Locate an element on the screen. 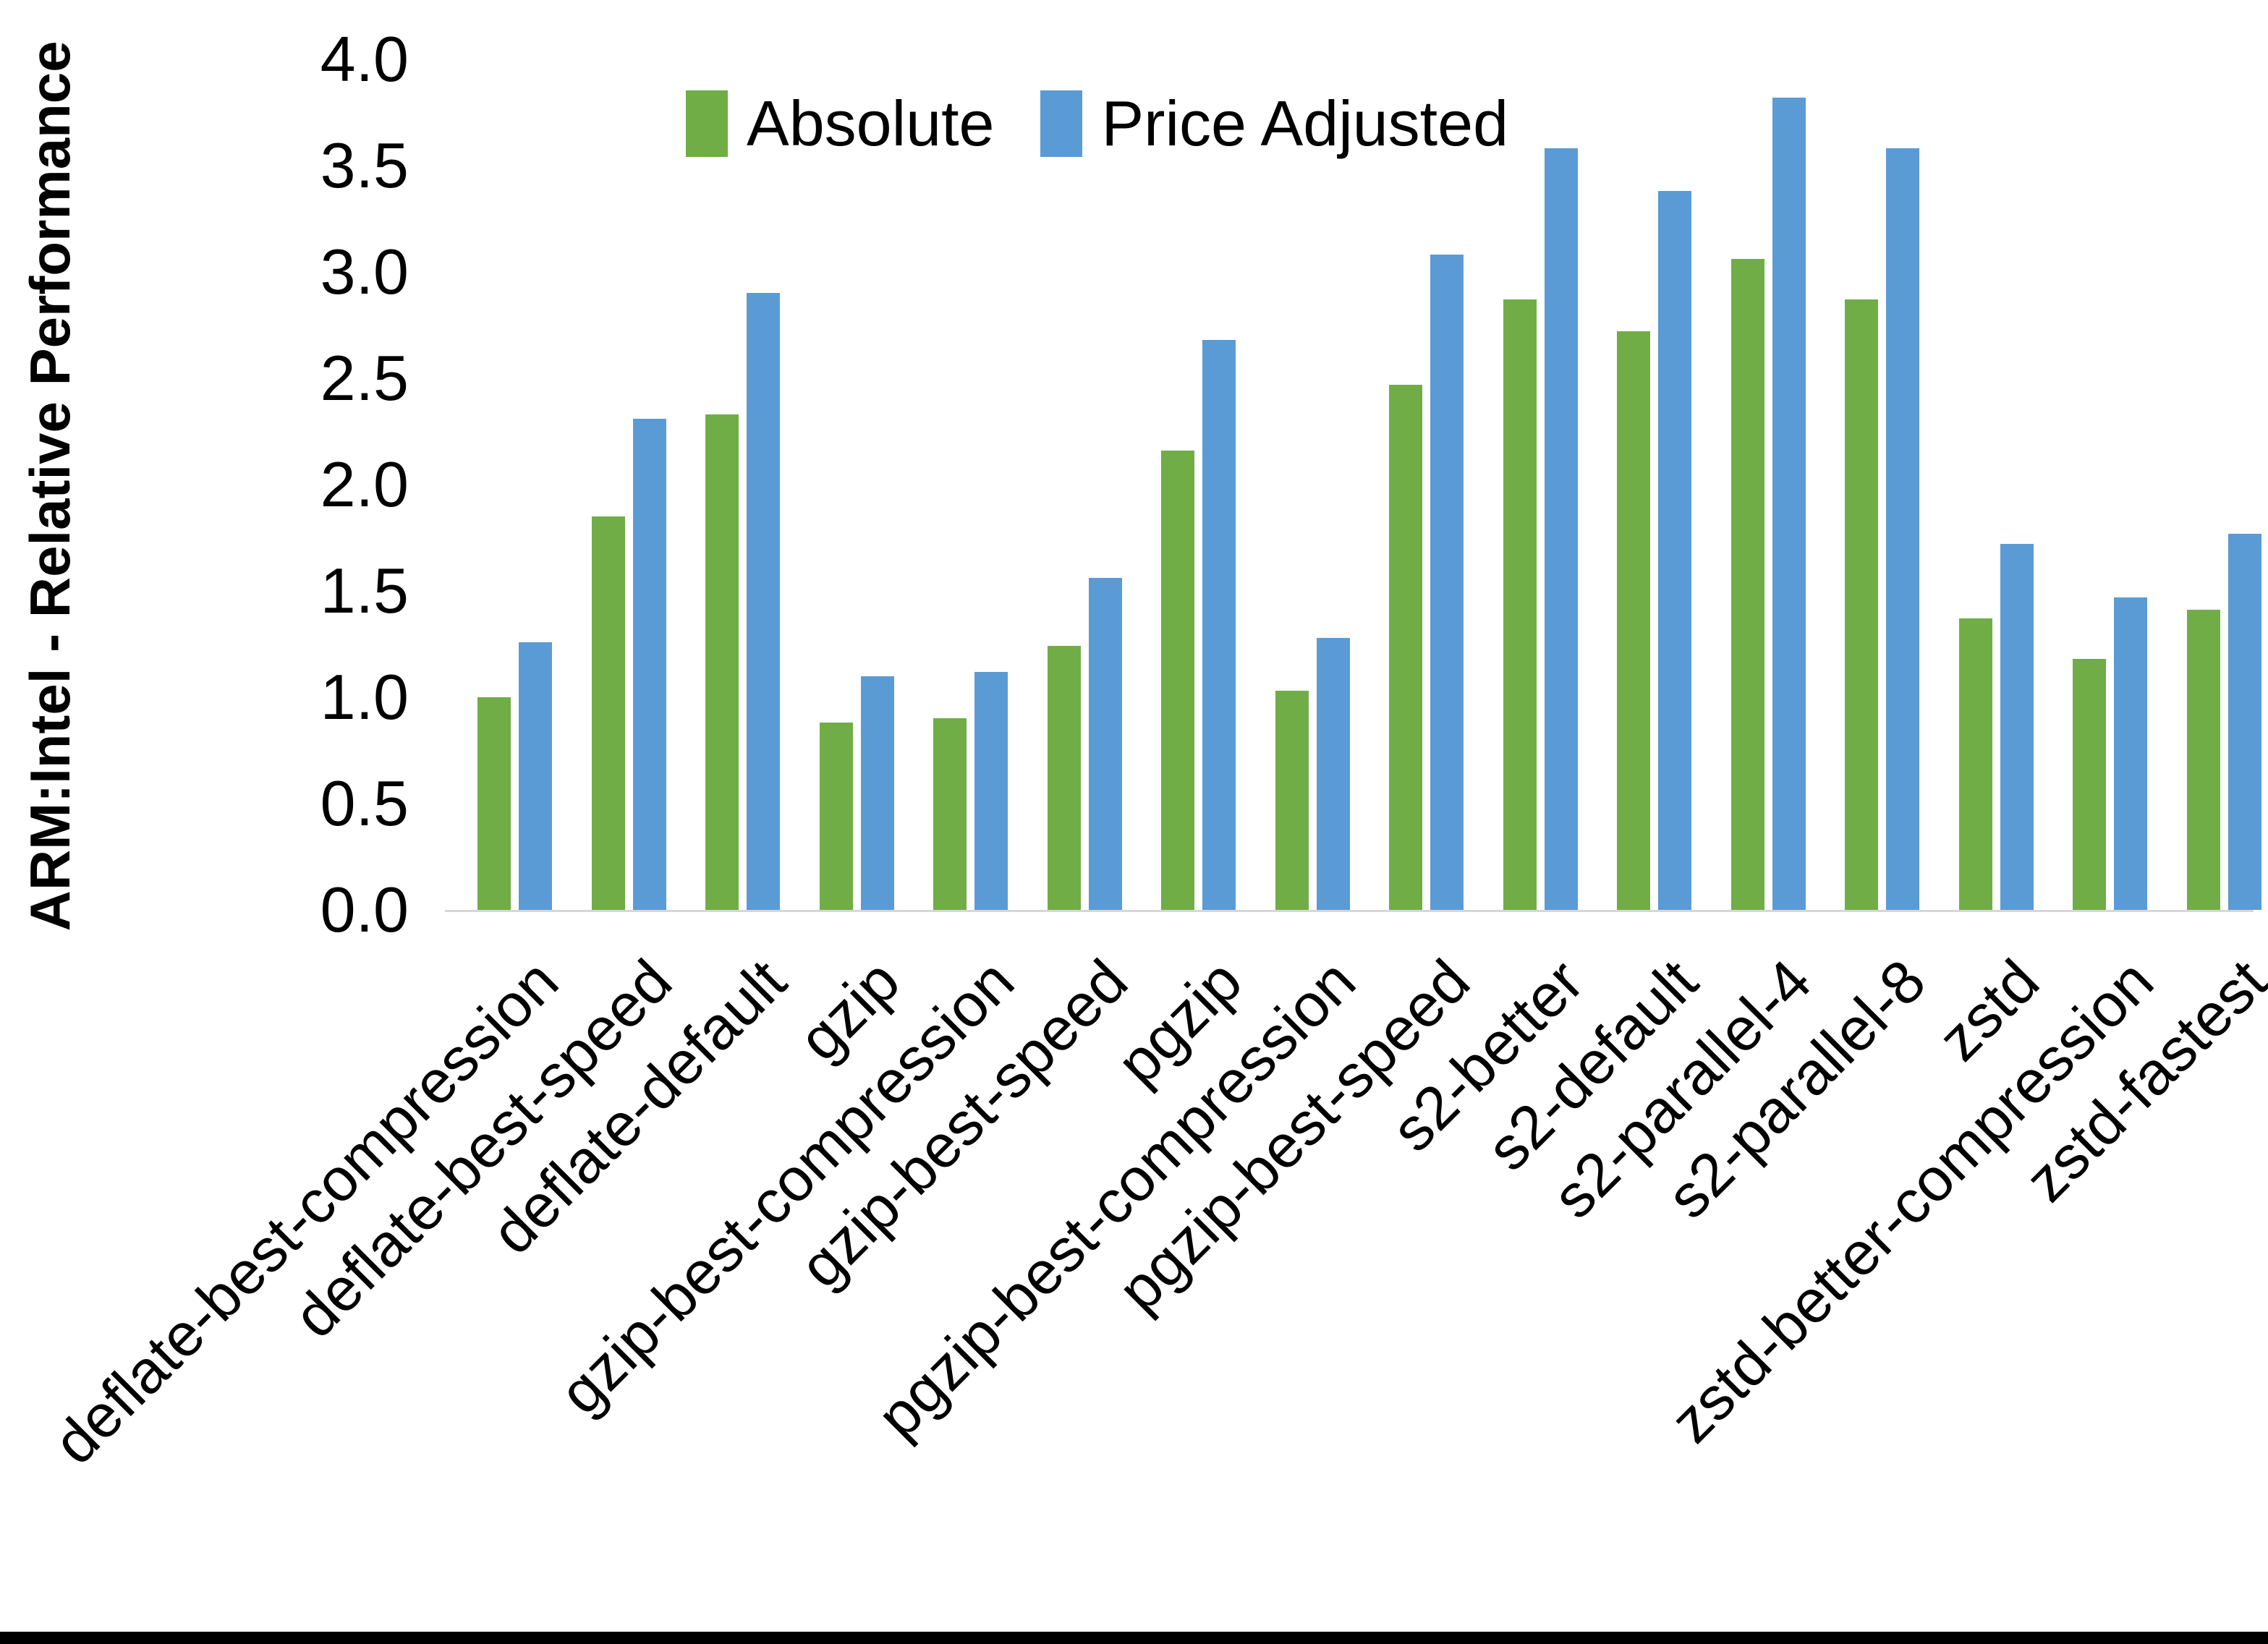 The image size is (2268, 1644). y-tick-label: 0.5 is located at coordinates (364, 803).